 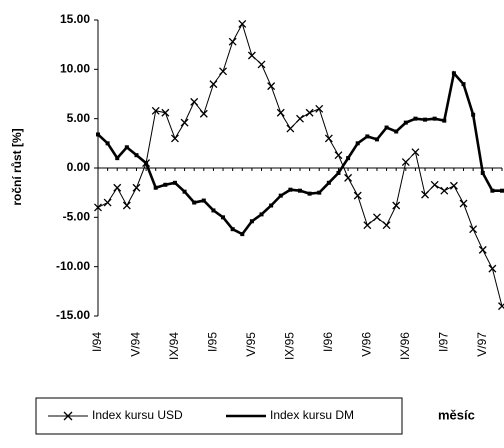 What do you see at coordinates (456, 414) in the screenshot?
I see `x-axis-label: měsíc` at bounding box center [456, 414].